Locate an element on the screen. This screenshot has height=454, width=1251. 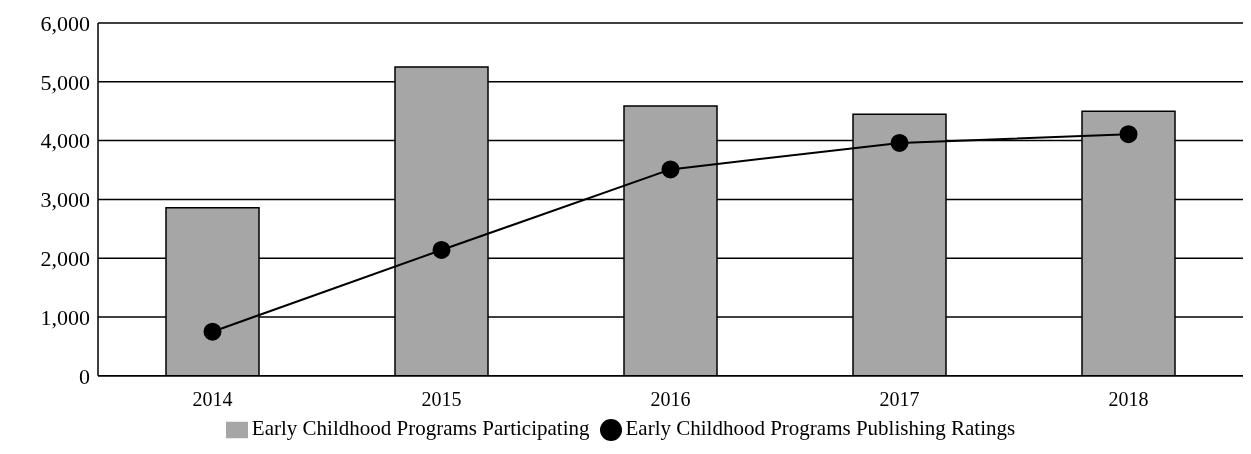
x-tick-label: 2014 is located at coordinates (212, 399).